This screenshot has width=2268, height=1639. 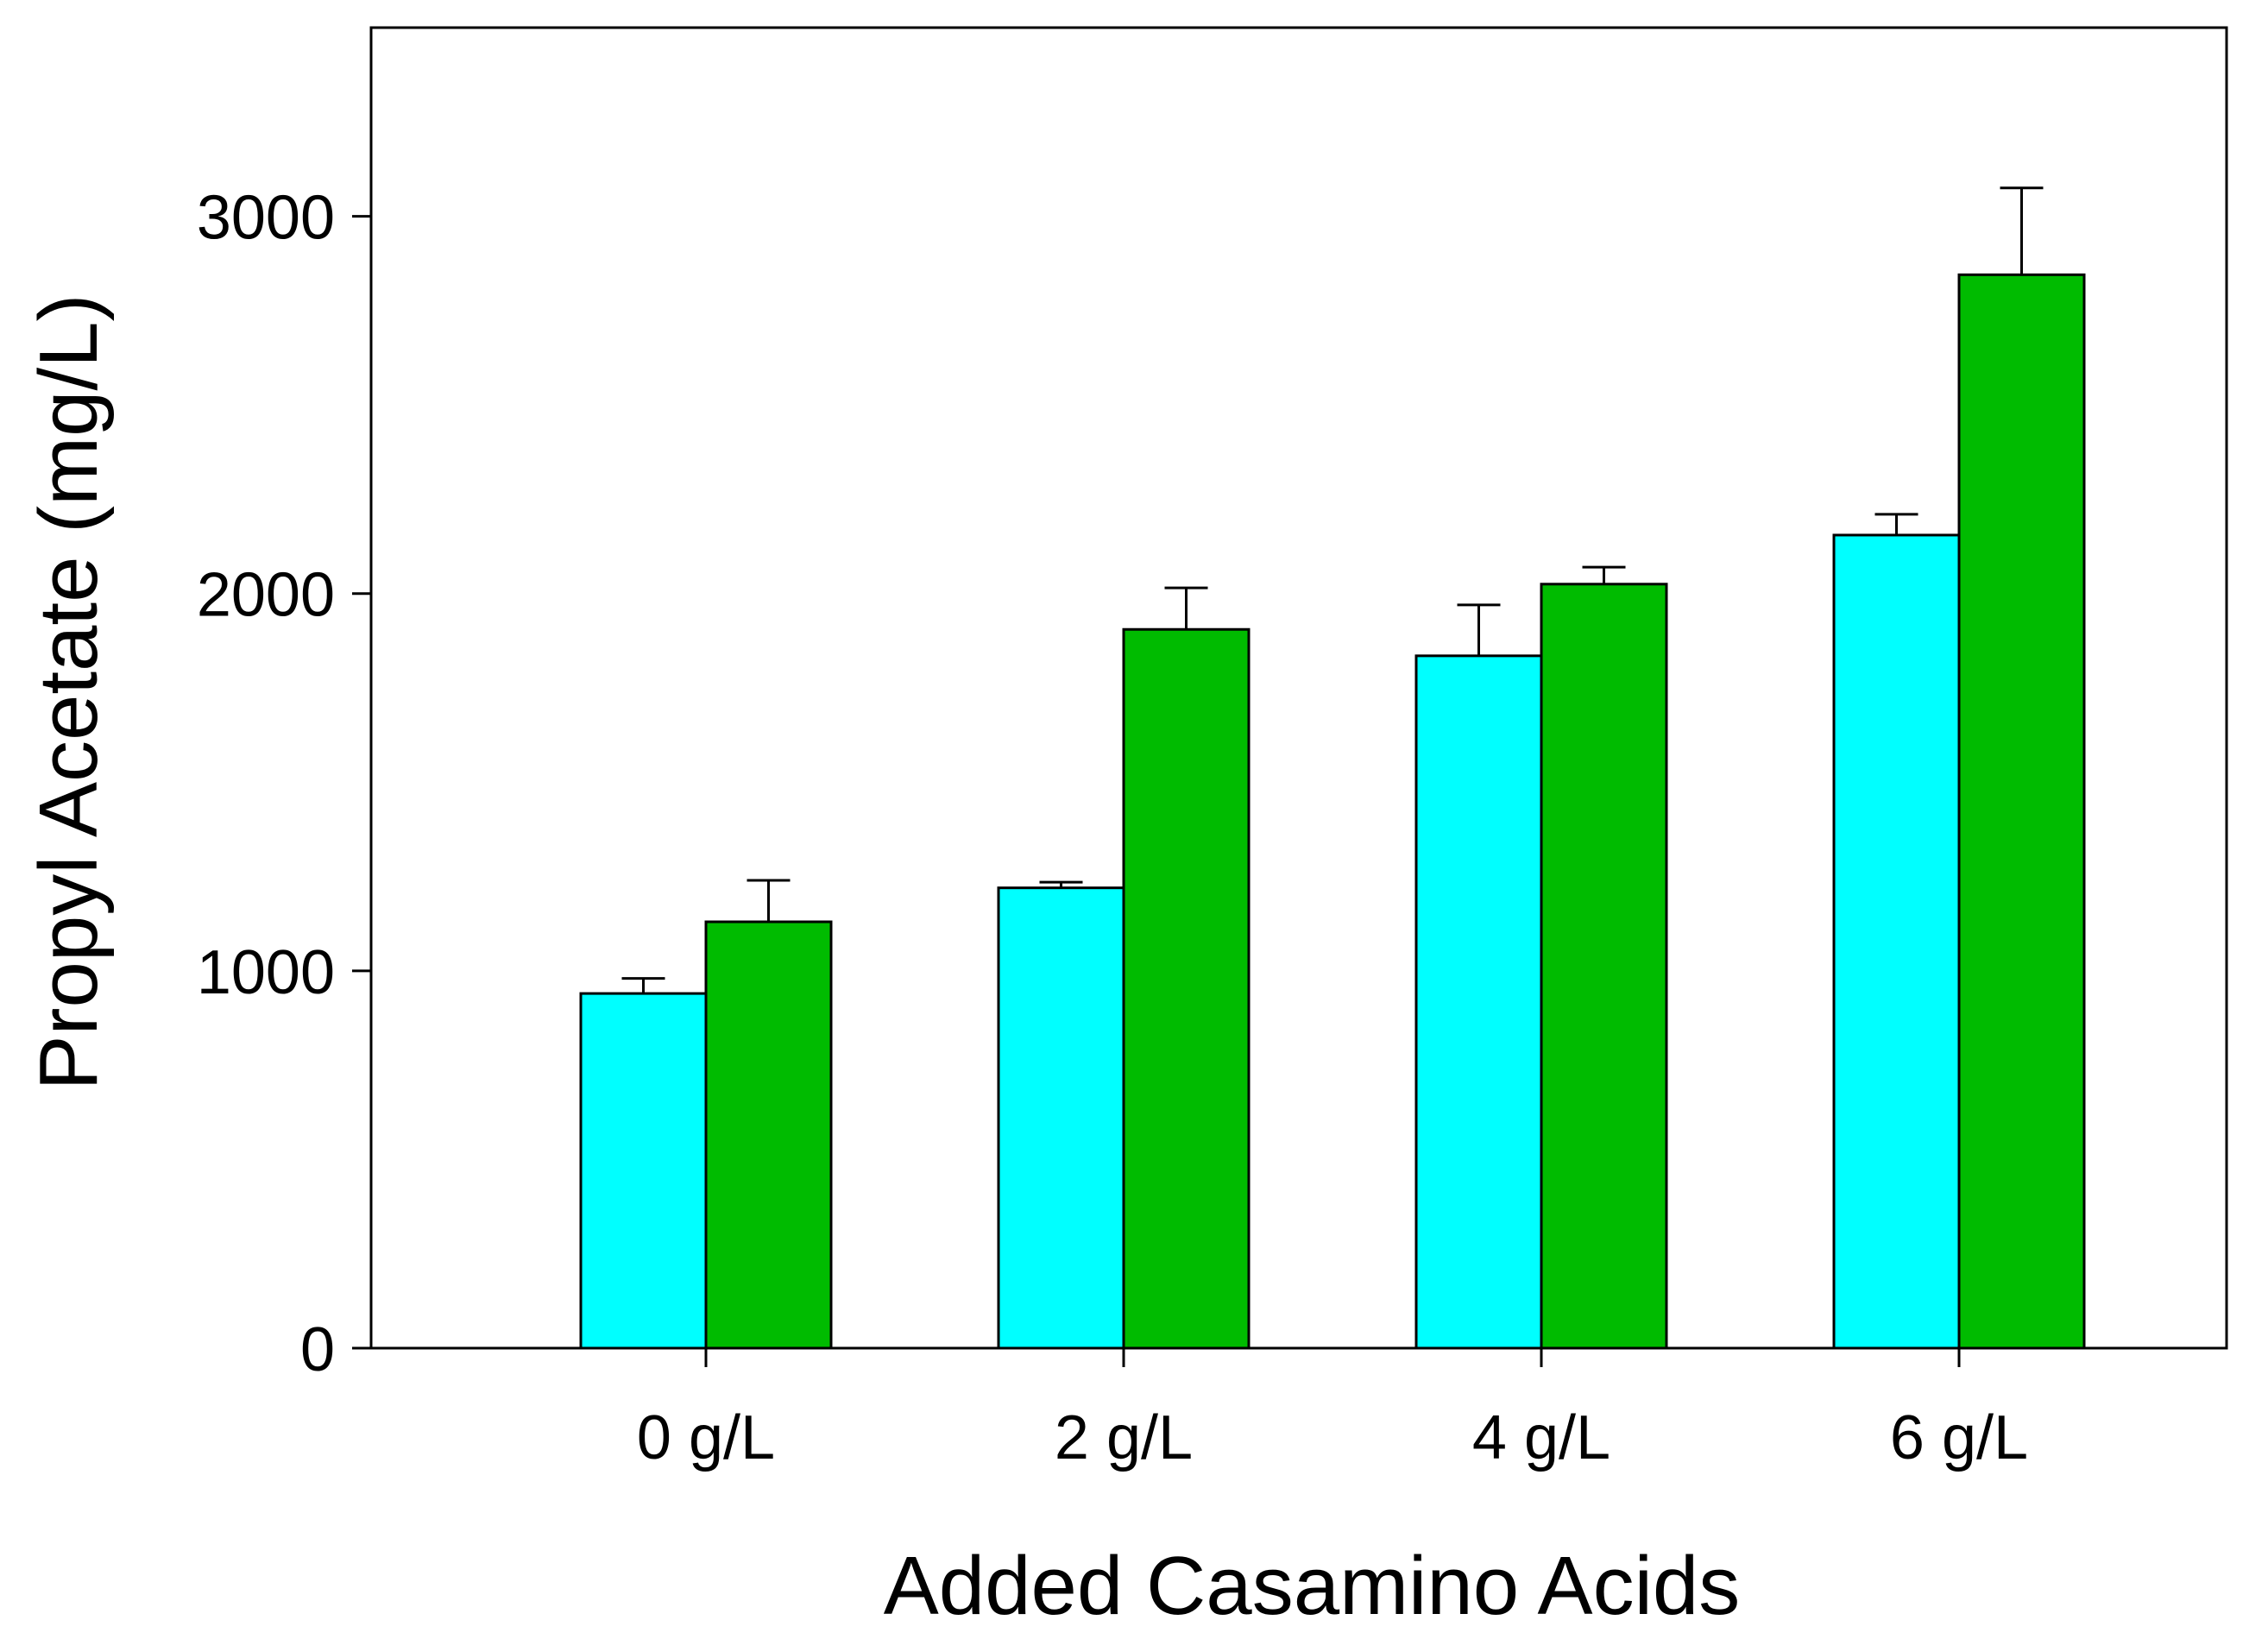 What do you see at coordinates (706, 1438) in the screenshot?
I see `x-tick-label-0-g-l: 0 g/L` at bounding box center [706, 1438].